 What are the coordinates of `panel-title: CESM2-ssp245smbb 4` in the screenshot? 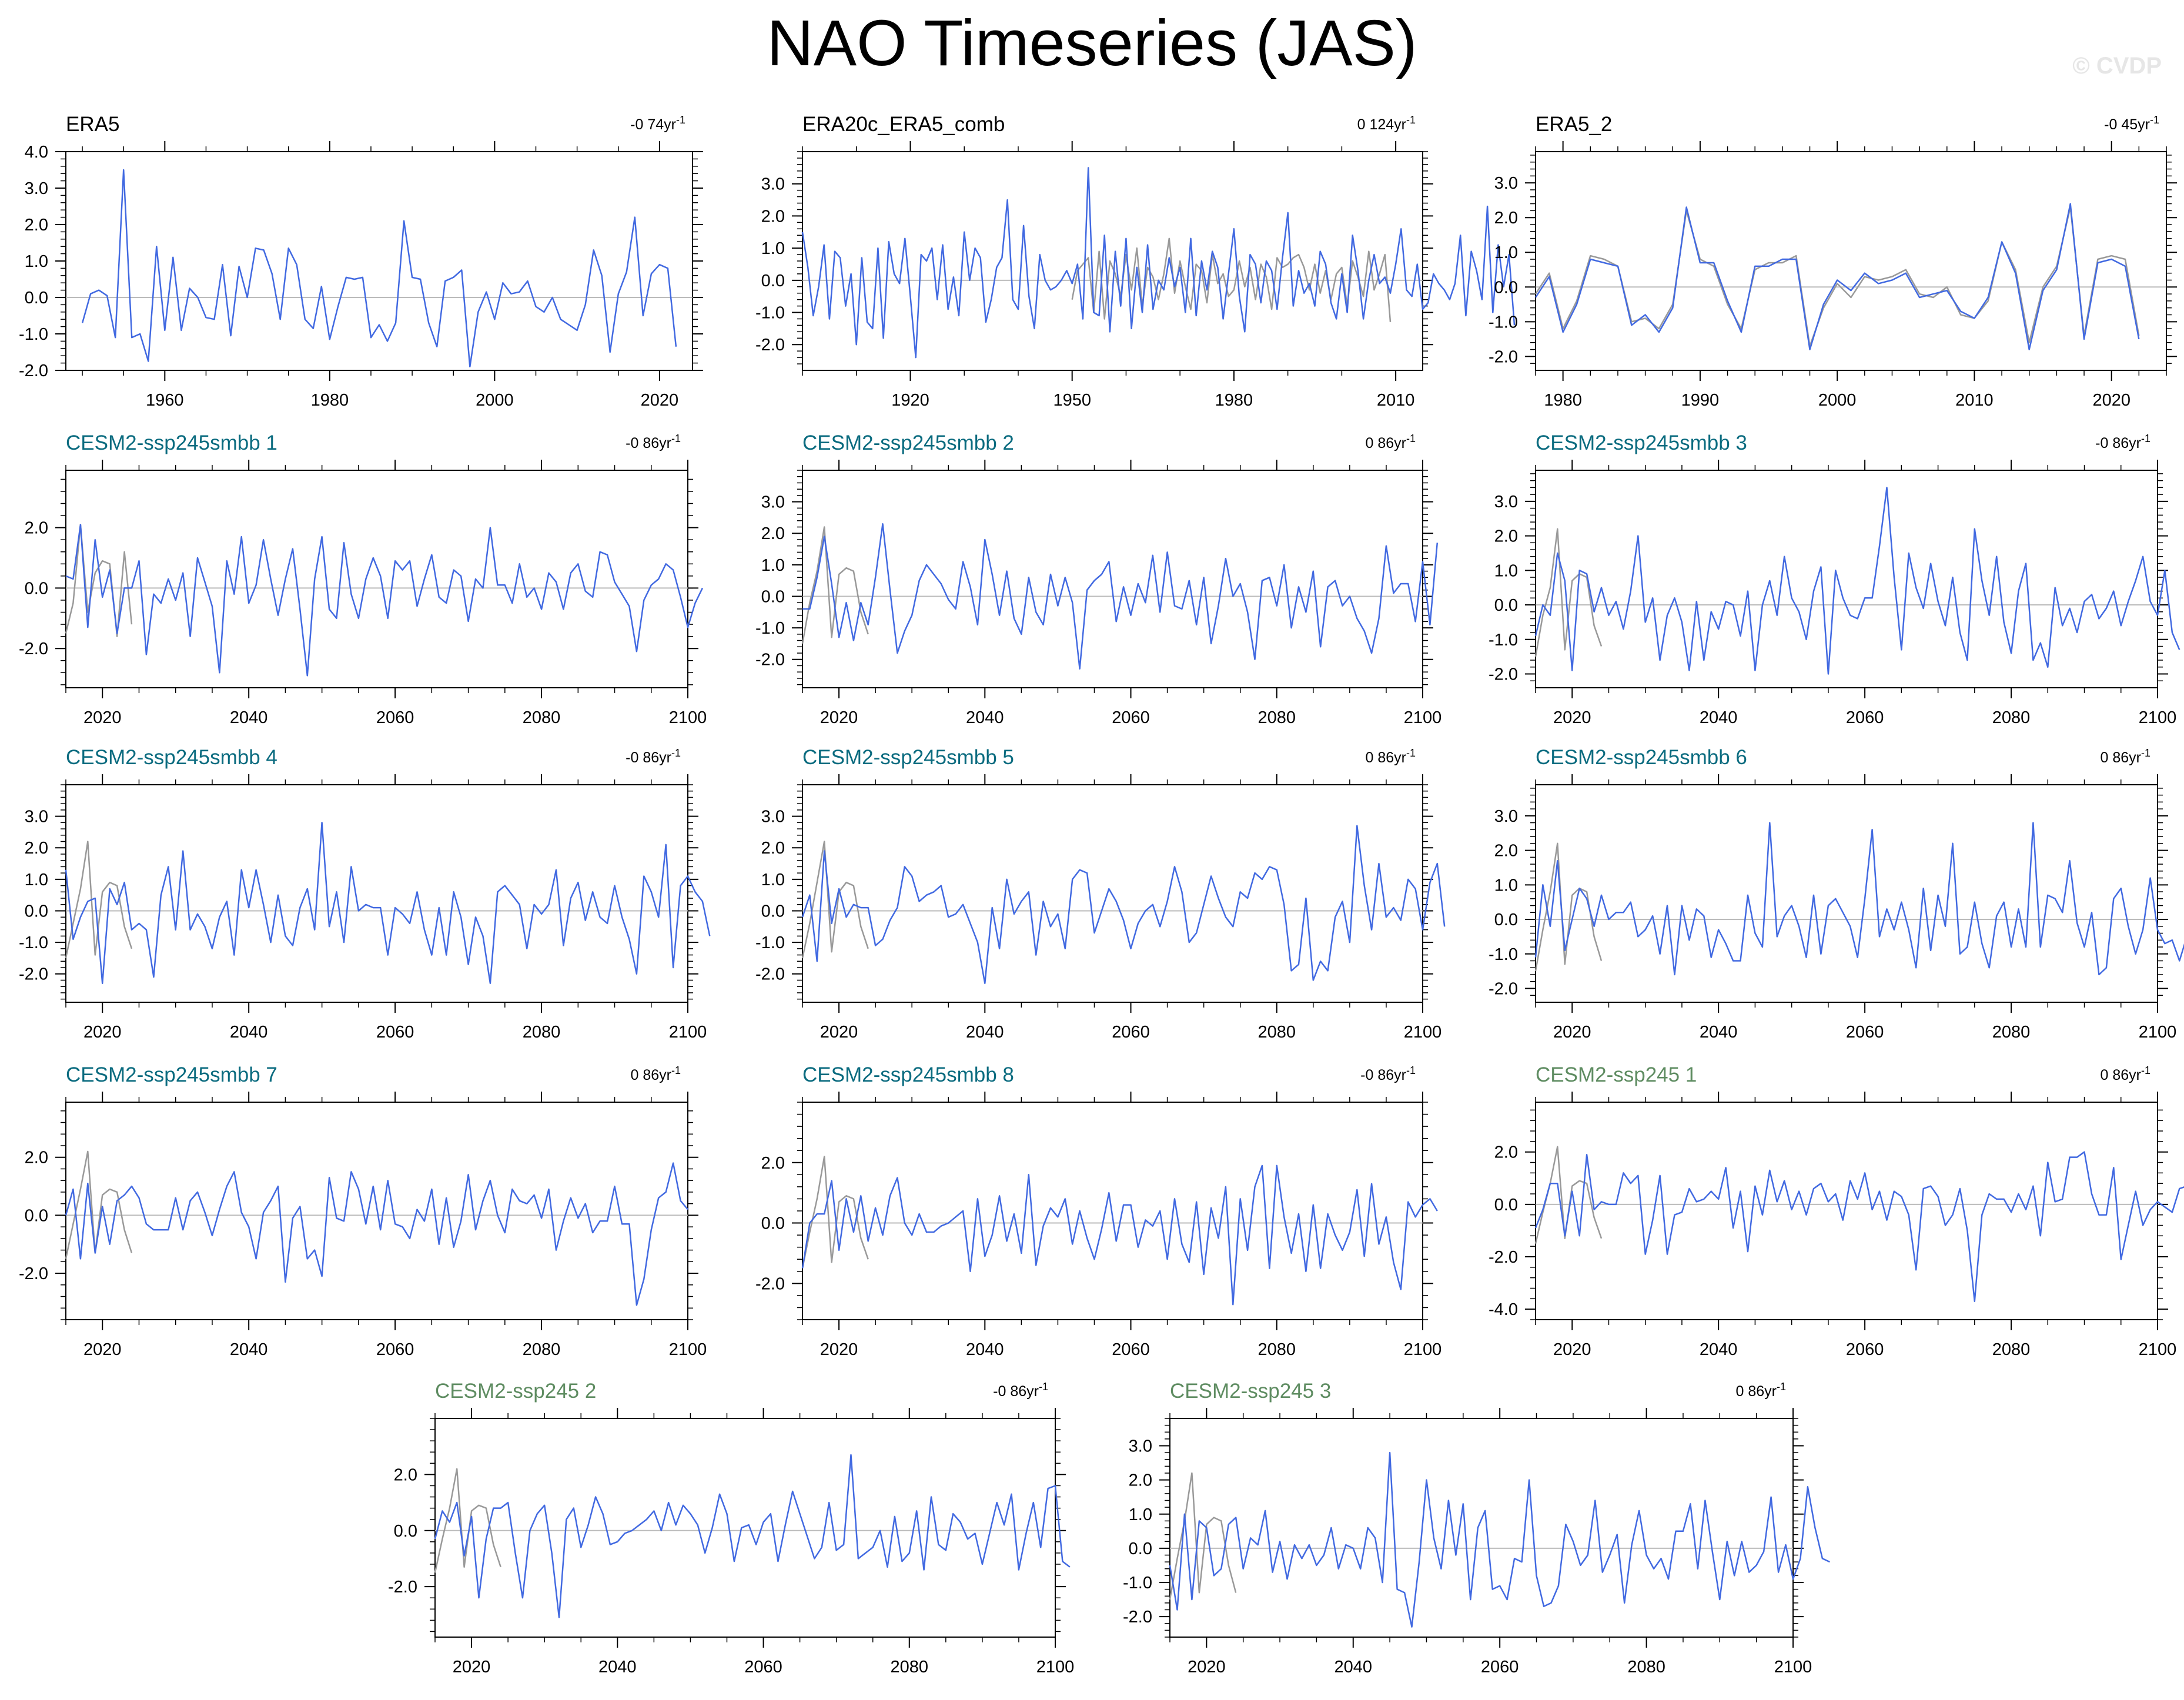 It's located at (171, 758).